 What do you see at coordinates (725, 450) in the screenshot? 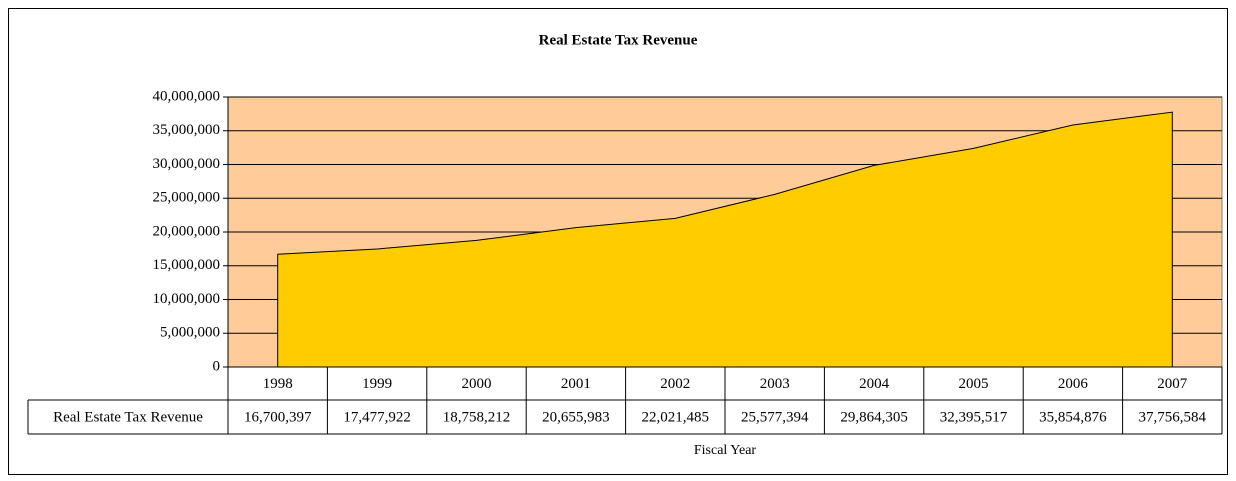
I see `x-axis-label: Fiscal Year` at bounding box center [725, 450].